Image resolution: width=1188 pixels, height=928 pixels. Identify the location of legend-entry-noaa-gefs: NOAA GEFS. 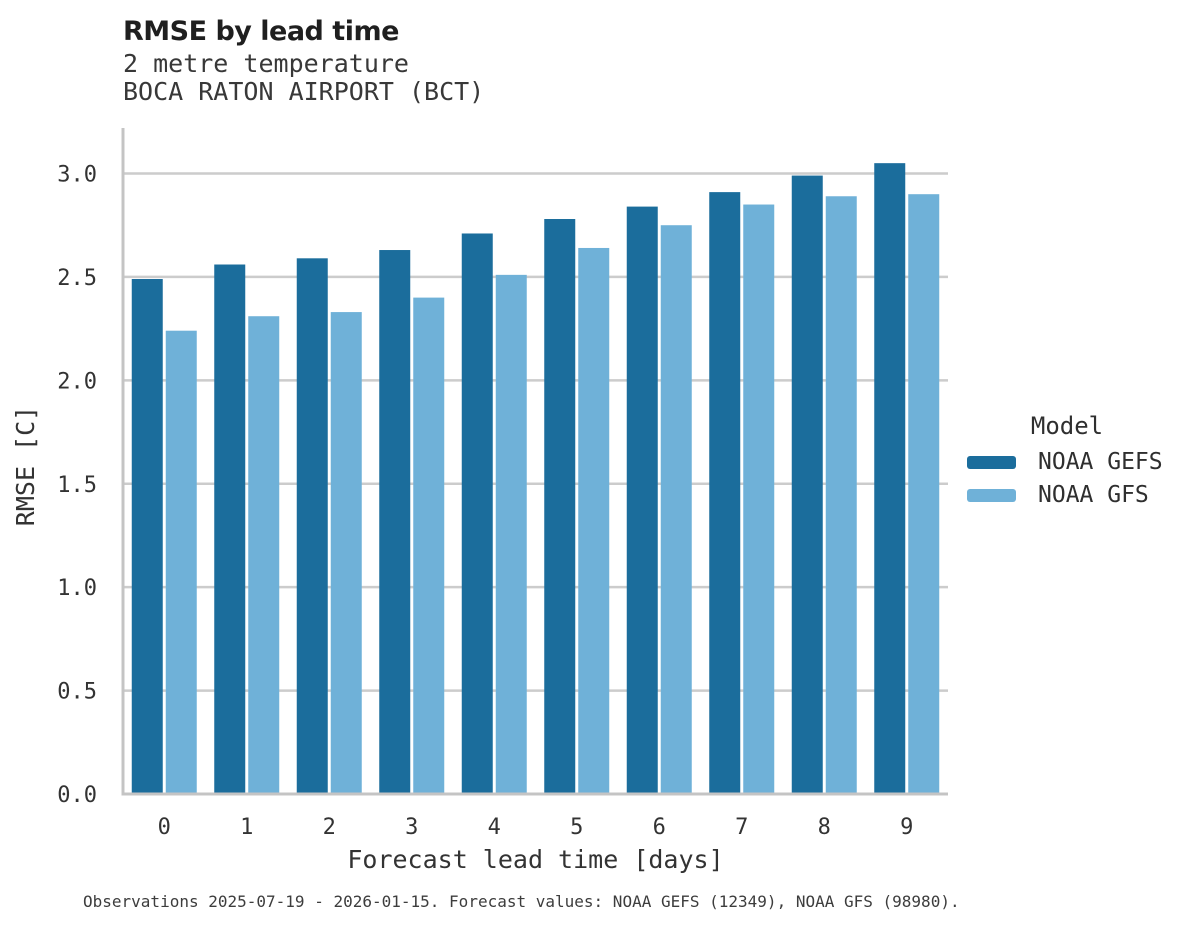
(1067, 462).